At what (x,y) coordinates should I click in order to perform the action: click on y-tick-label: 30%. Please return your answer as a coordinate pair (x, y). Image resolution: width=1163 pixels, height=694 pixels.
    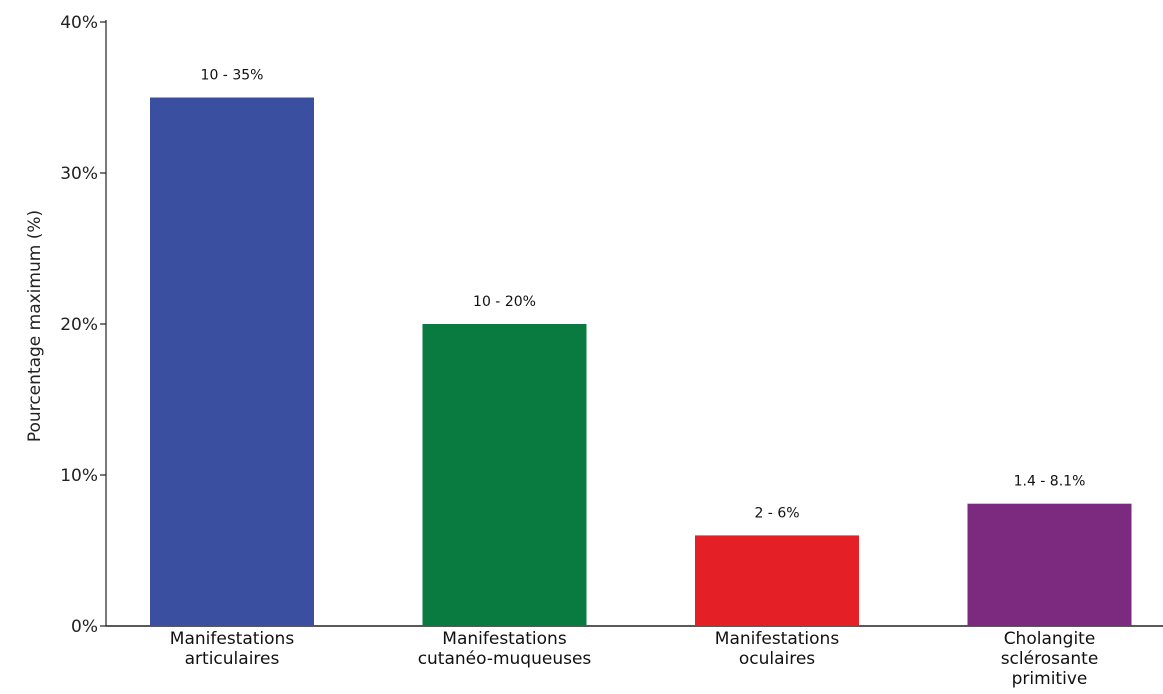
    Looking at the image, I should click on (79, 174).